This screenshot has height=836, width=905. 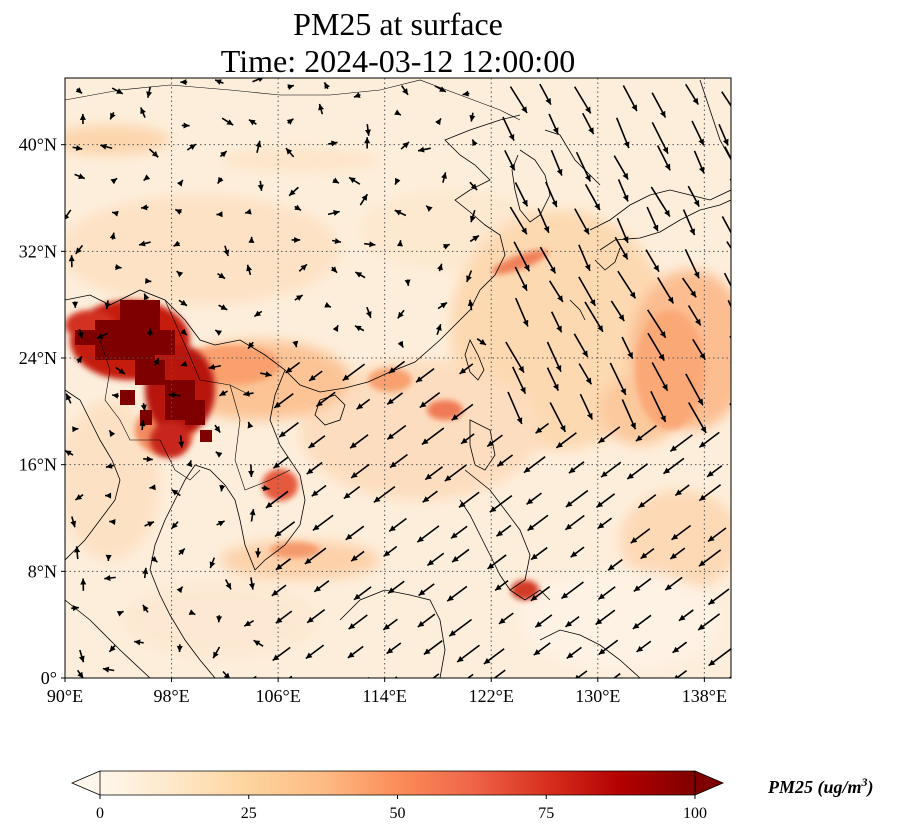 I want to click on lon-tick-label: 122°E, so click(x=491, y=696).